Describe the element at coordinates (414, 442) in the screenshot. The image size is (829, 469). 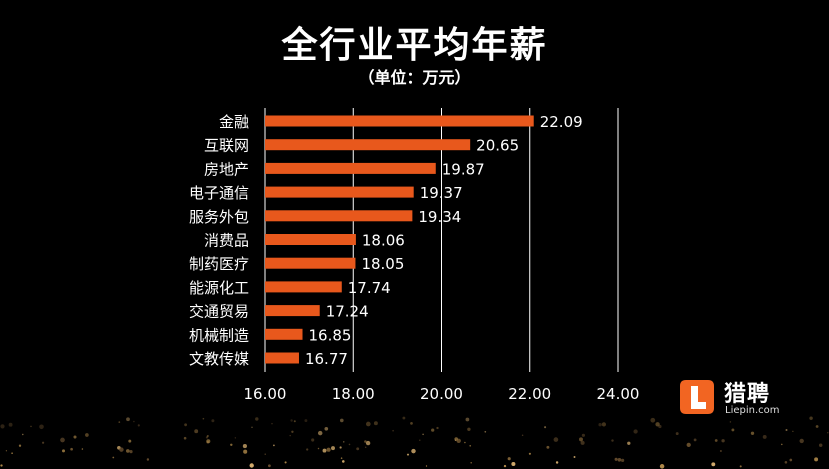
I see `sparkle-decoration` at that location.